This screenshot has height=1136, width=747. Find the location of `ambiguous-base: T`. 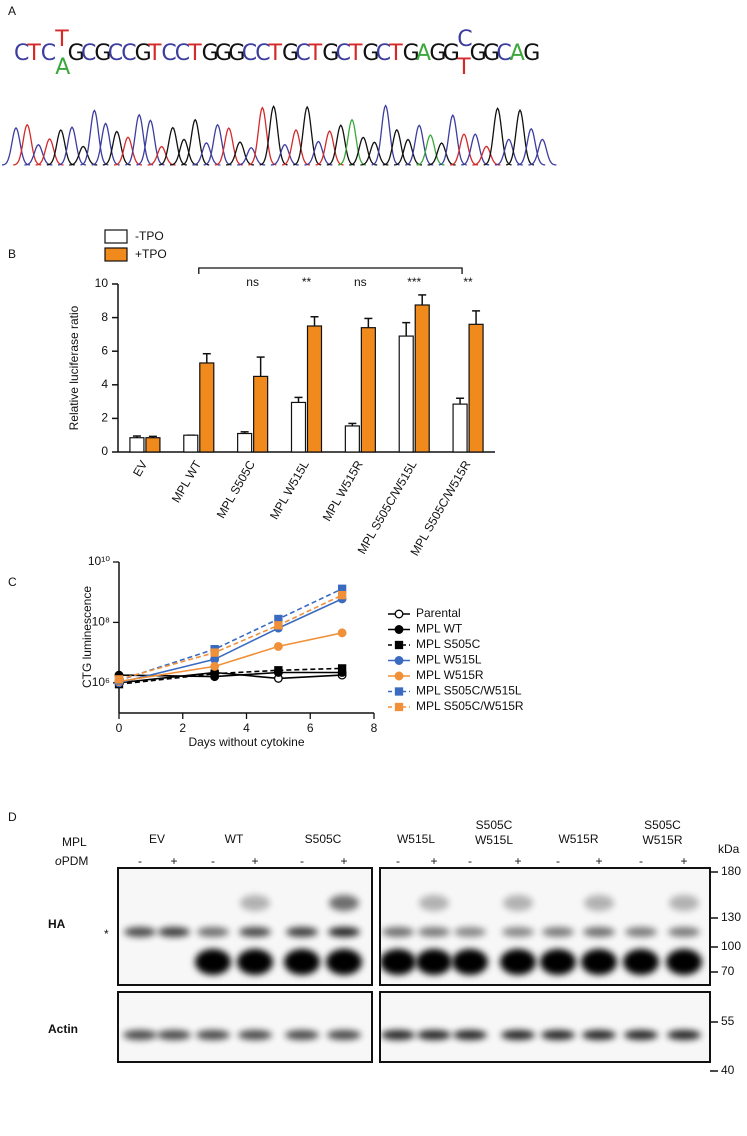

ambiguous-base: T is located at coordinates (463, 67).